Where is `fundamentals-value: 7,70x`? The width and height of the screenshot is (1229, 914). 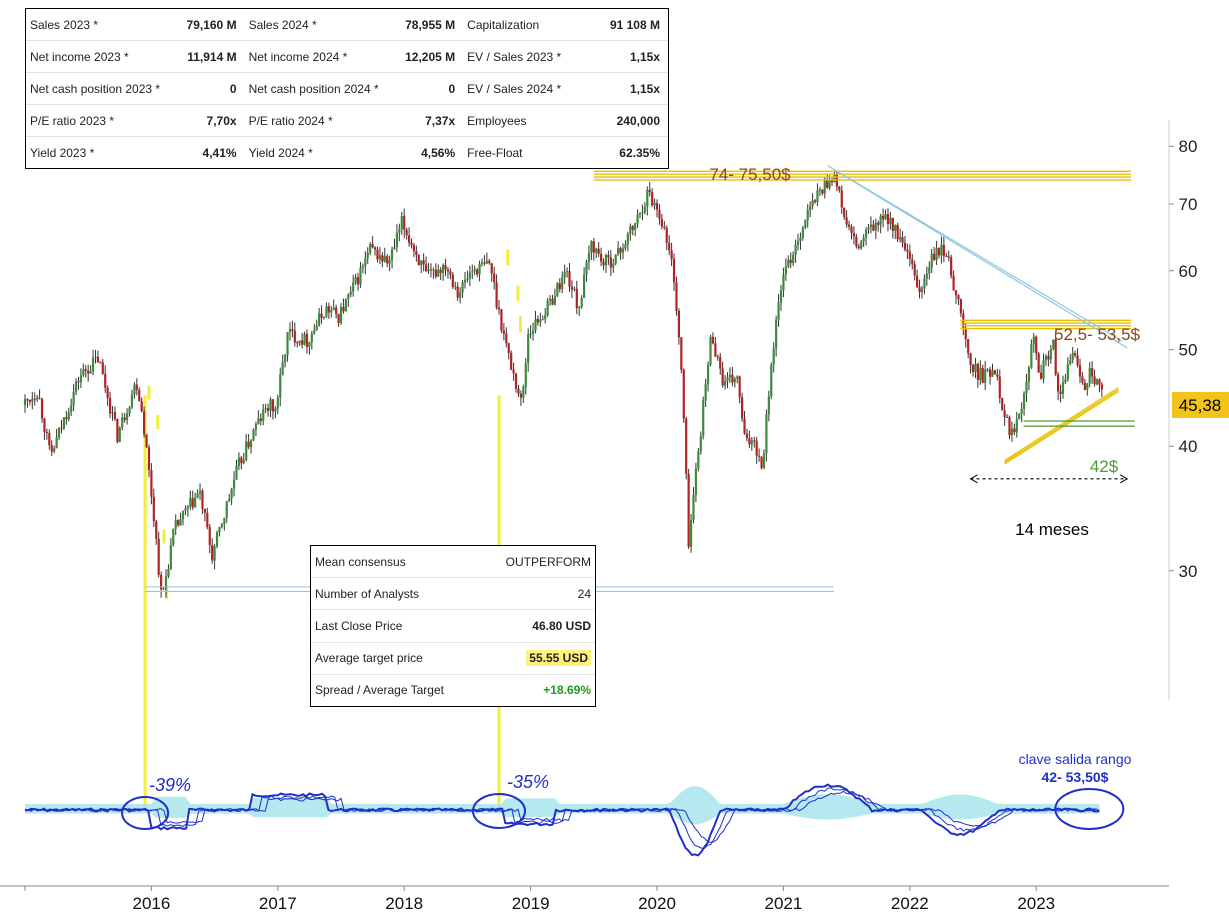
fundamentals-value: 7,70x is located at coordinates (210, 120).